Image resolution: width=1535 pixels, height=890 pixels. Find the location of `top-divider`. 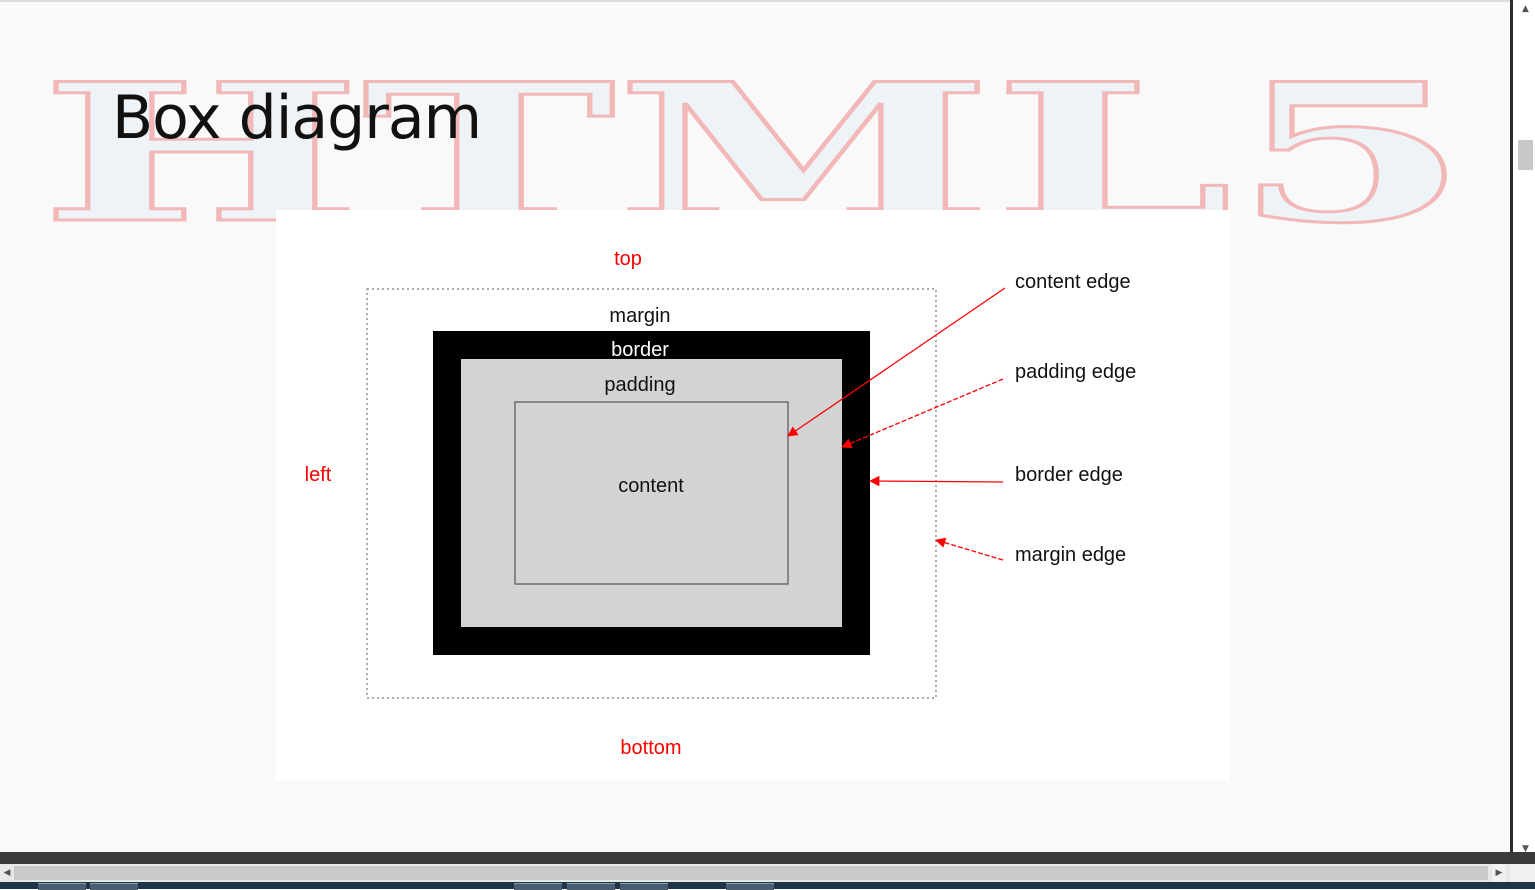

top-divider is located at coordinates (755, 1).